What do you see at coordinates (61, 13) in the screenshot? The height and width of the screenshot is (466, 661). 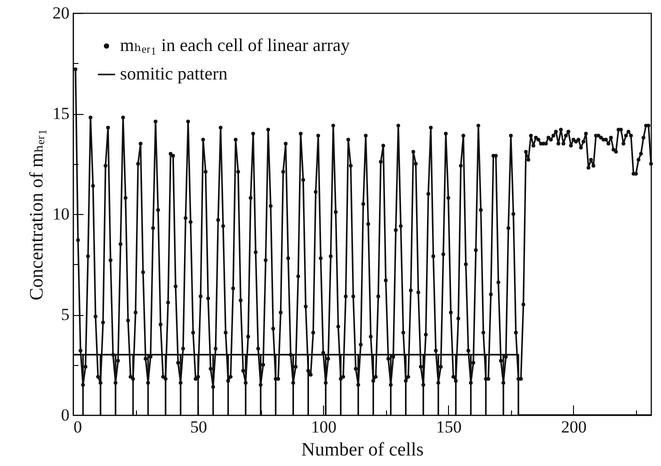 I see `y-tick-label: 20` at bounding box center [61, 13].